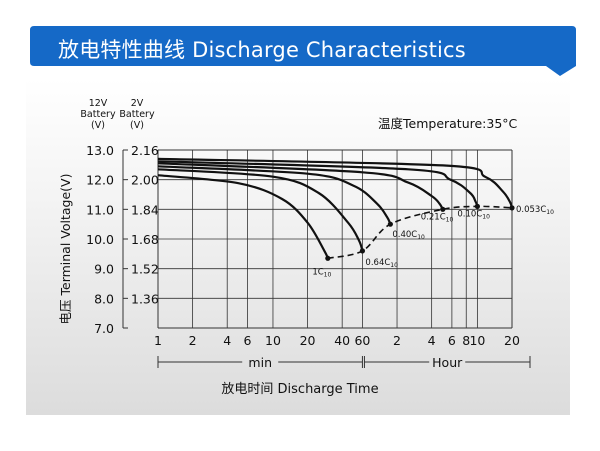 The image size is (600, 451). Describe the element at coordinates (104, 328) in the screenshot. I see `y-tick-label-12v: 7.0` at that location.